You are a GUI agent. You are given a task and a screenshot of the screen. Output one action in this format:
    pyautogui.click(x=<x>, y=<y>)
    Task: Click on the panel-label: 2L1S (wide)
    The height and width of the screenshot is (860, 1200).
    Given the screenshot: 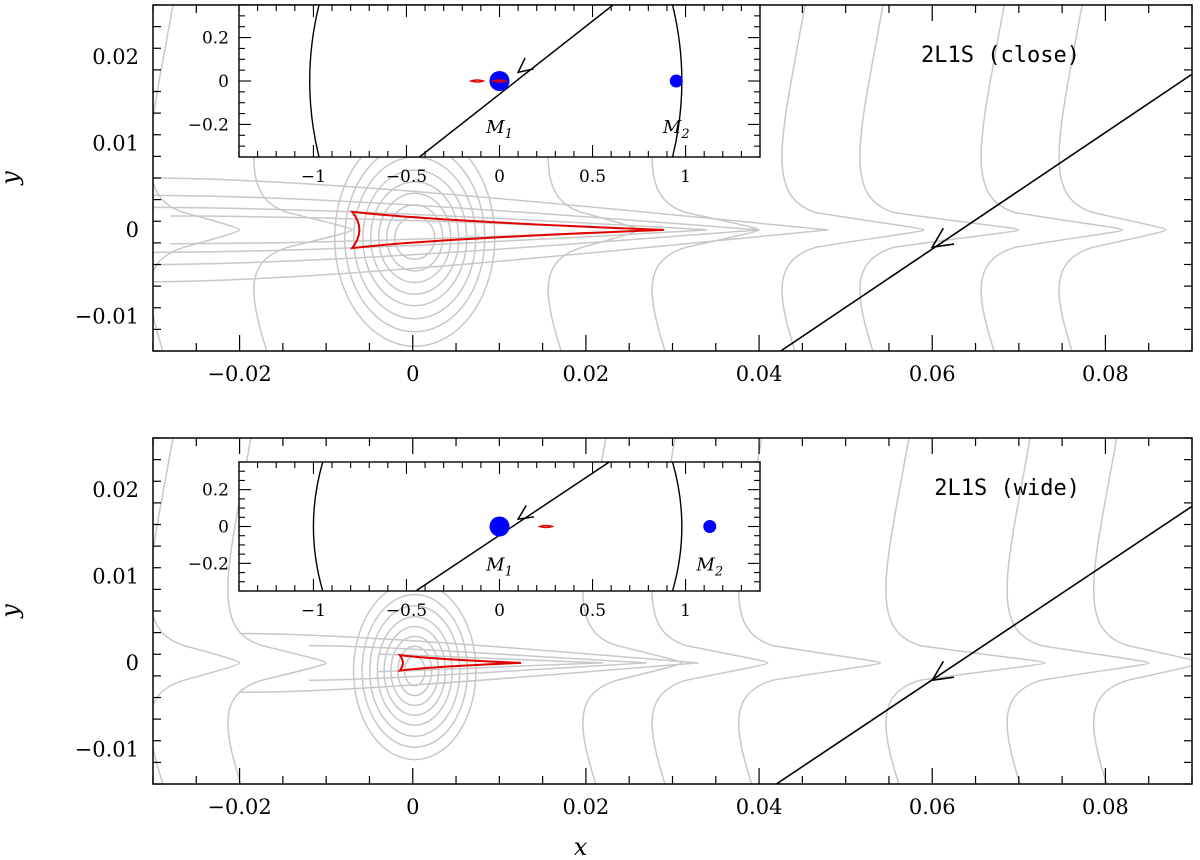 What is the action you would take?
    pyautogui.click(x=1007, y=488)
    